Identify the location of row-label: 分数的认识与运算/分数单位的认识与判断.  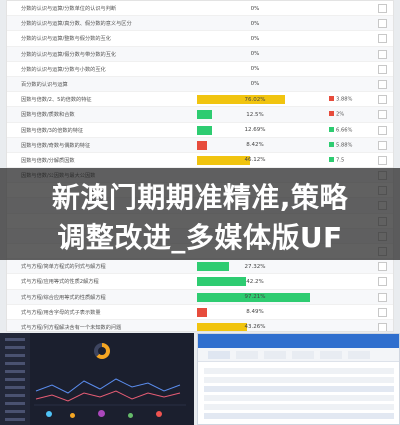
(69, 9).